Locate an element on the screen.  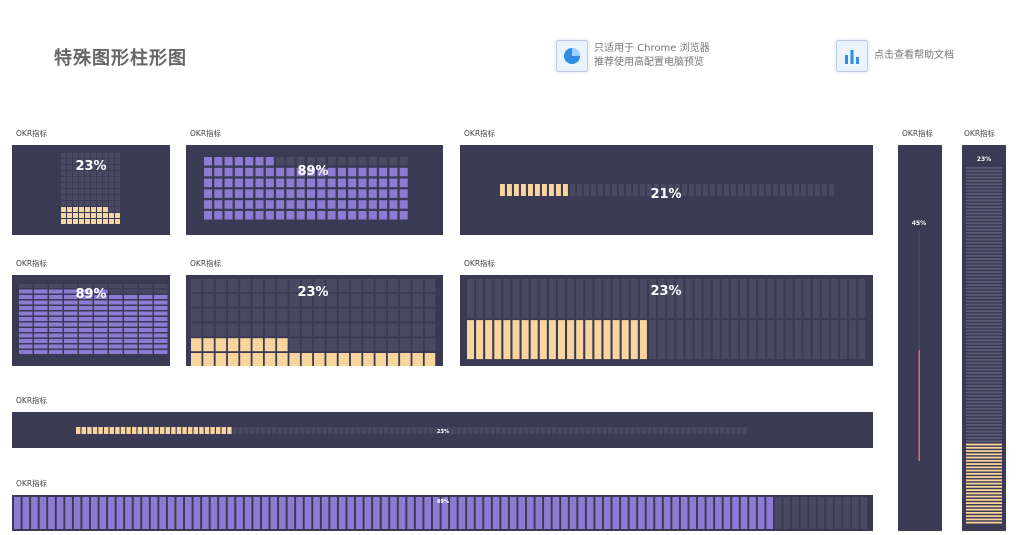
bar-chart-icon is located at coordinates (852, 56).